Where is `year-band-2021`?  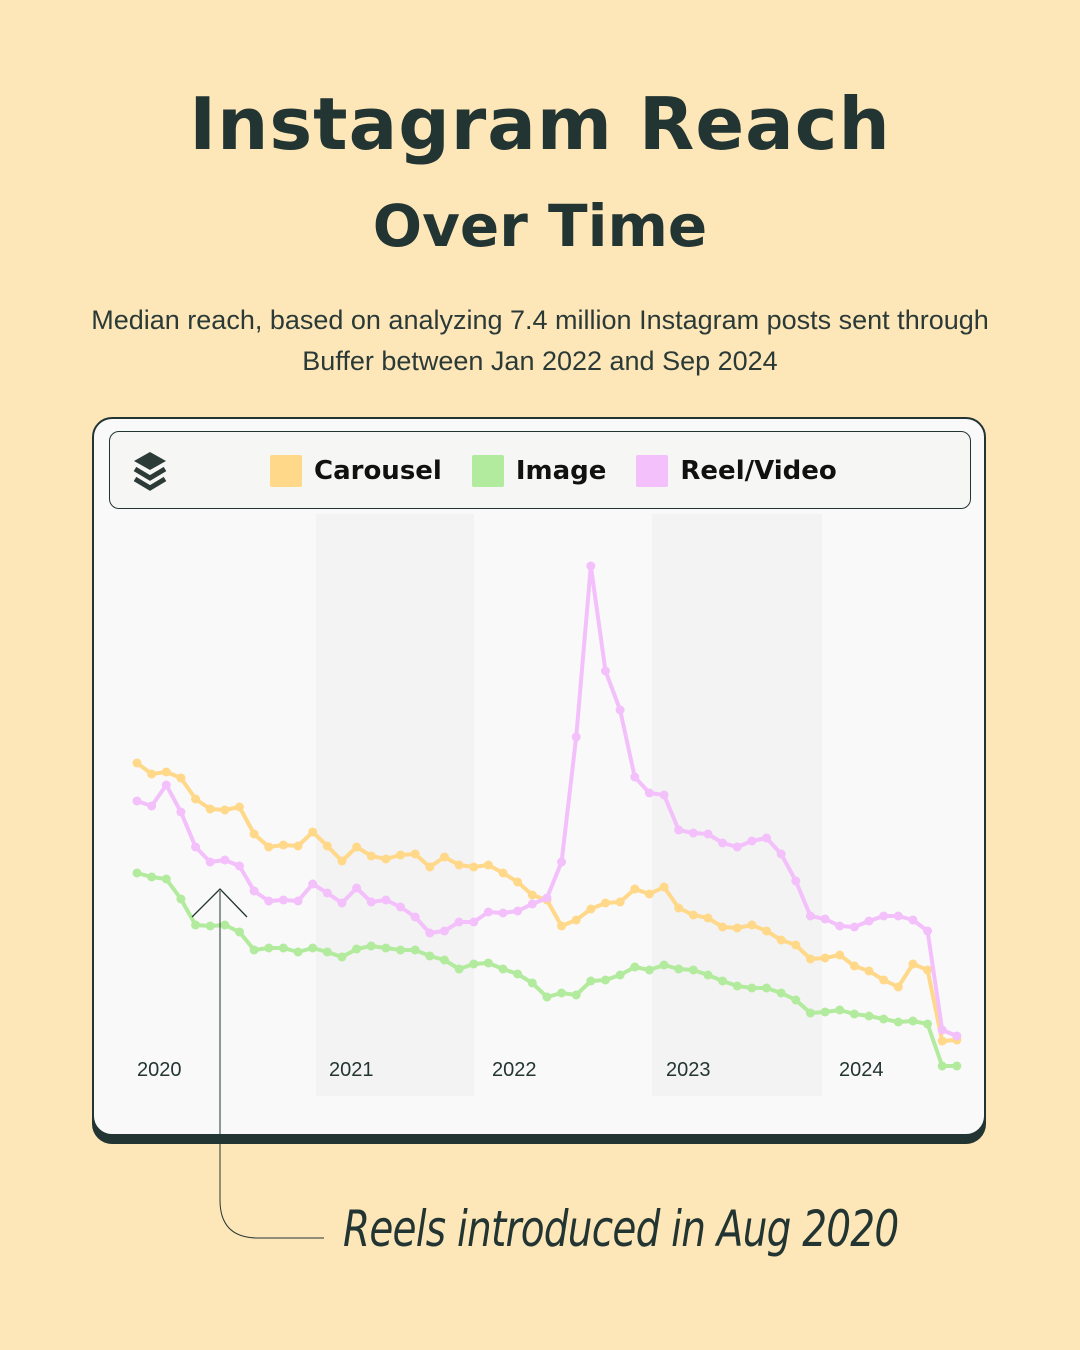 year-band-2021 is located at coordinates (395, 805).